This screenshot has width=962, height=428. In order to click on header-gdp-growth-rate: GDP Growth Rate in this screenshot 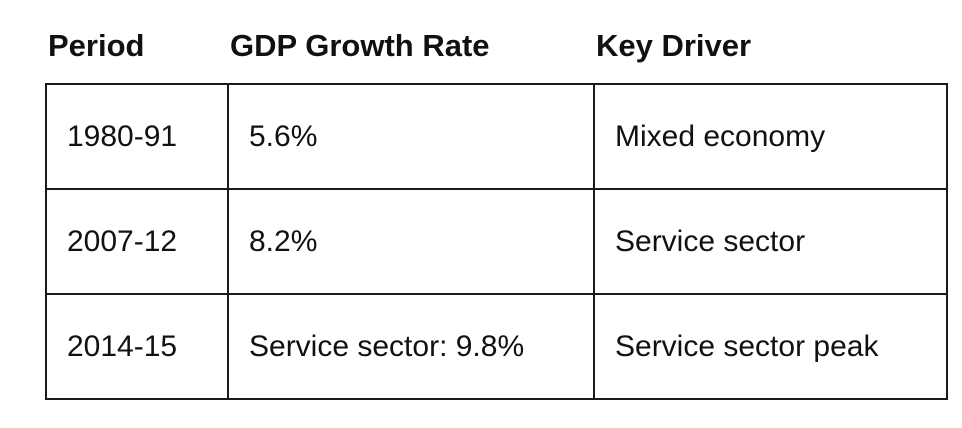, I will do `click(360, 45)`.